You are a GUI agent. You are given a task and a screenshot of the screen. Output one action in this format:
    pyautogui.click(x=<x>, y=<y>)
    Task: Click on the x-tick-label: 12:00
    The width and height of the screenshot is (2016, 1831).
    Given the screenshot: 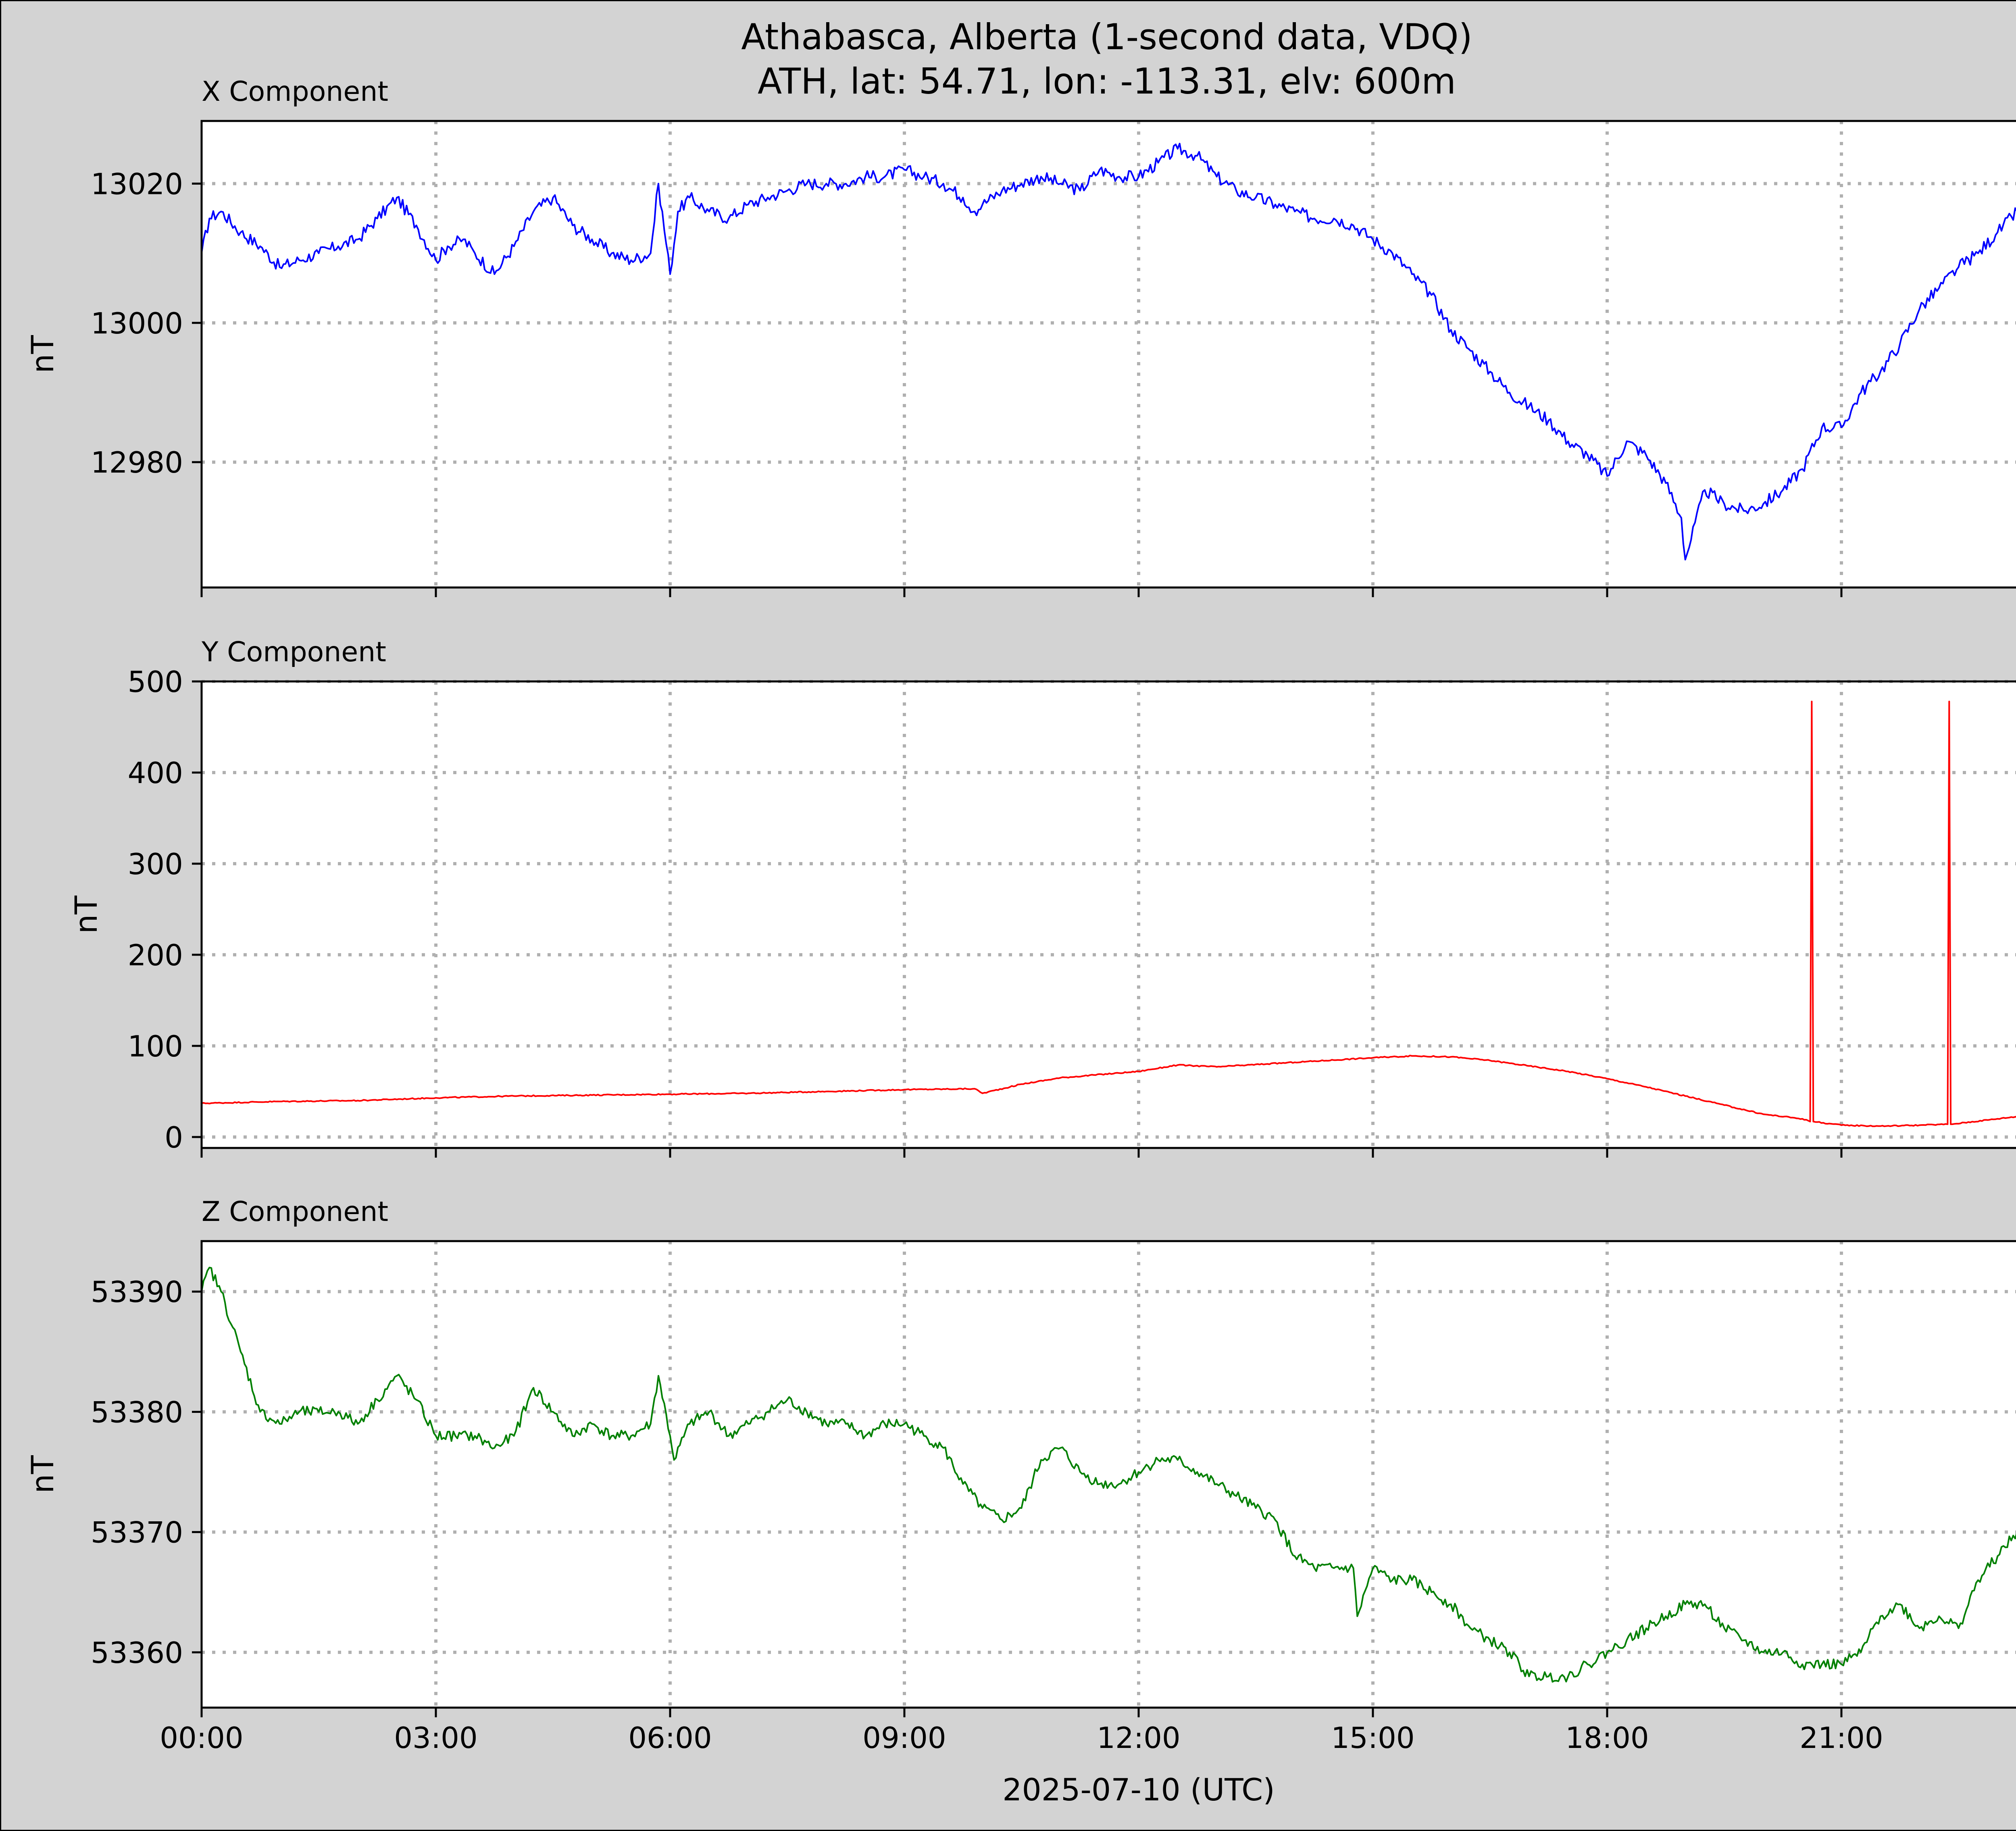 What is the action you would take?
    pyautogui.click(x=1139, y=1738)
    